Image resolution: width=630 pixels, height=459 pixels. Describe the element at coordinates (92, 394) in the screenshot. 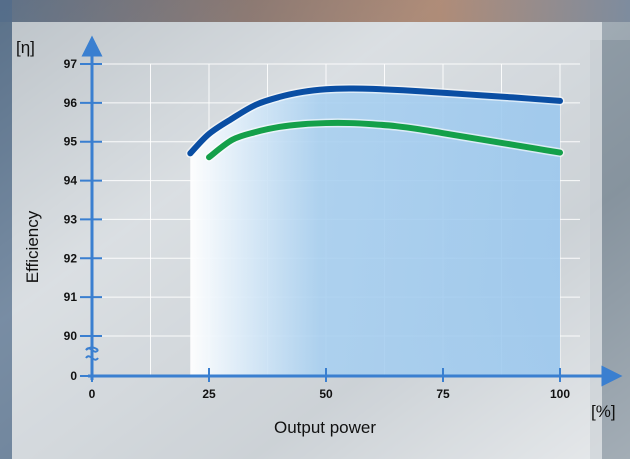

I see `x-tick-label: 0` at that location.